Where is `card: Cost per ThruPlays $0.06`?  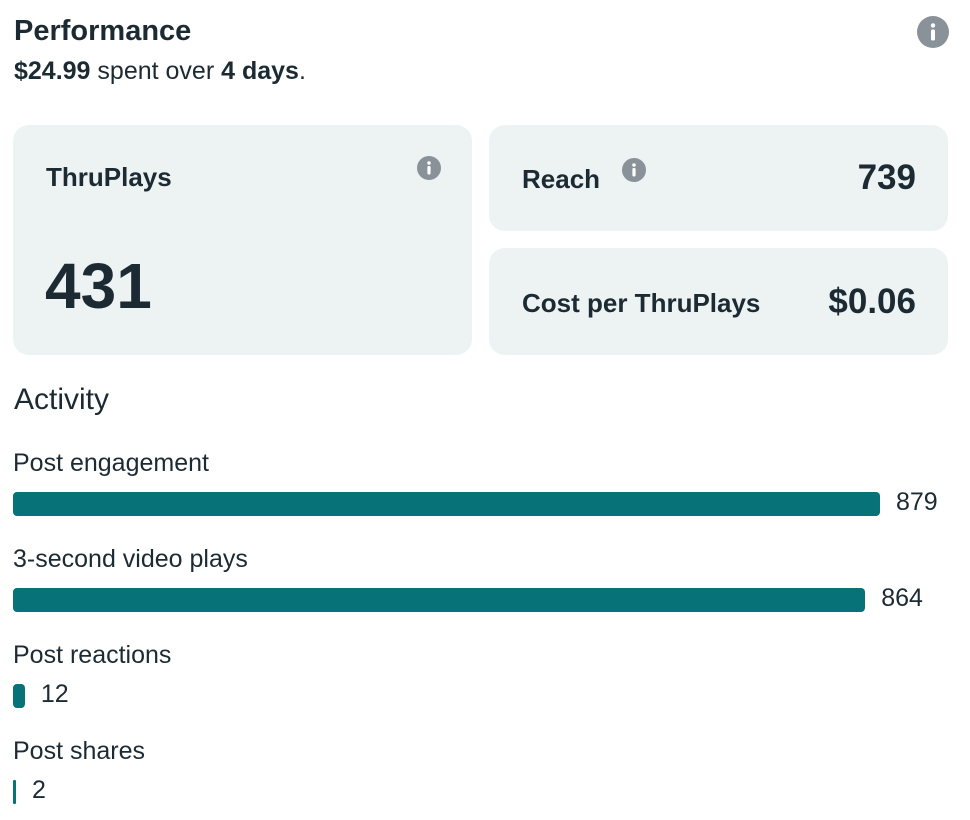
card: Cost per ThruPlays $0.06 is located at coordinates (718, 301).